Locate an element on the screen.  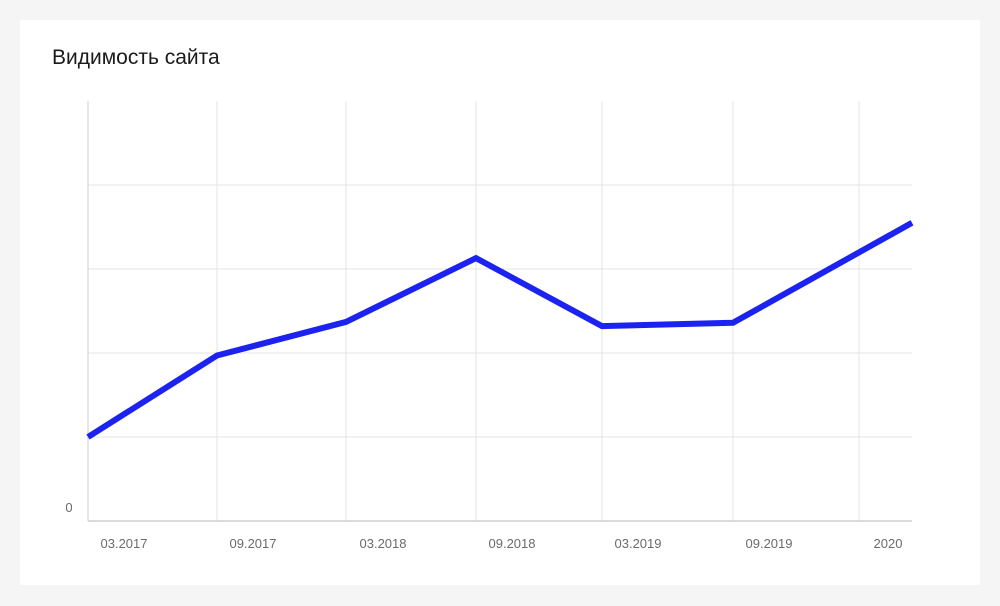
x-tick-label: 09.2018 is located at coordinates (512, 543).